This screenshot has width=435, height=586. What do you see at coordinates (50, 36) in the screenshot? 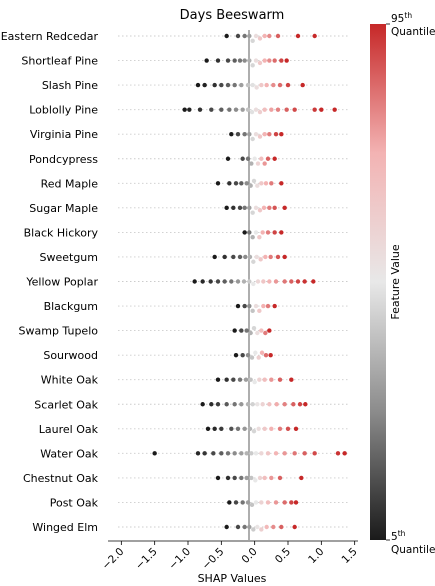
I see `category-label: Eastern Redcedar` at bounding box center [50, 36].